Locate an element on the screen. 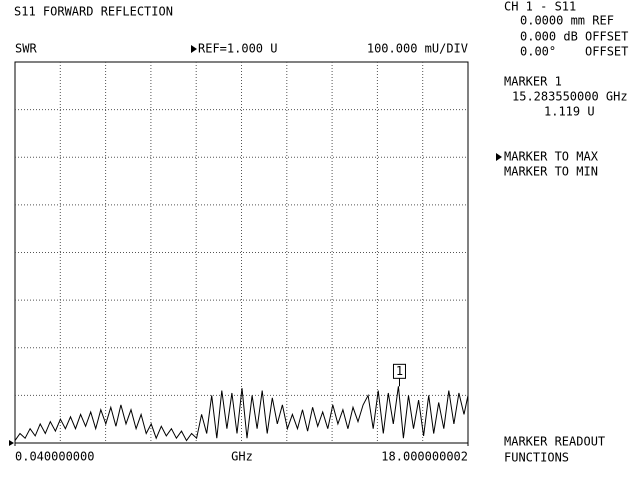  ref-position-arrow is located at coordinates (11, 443).